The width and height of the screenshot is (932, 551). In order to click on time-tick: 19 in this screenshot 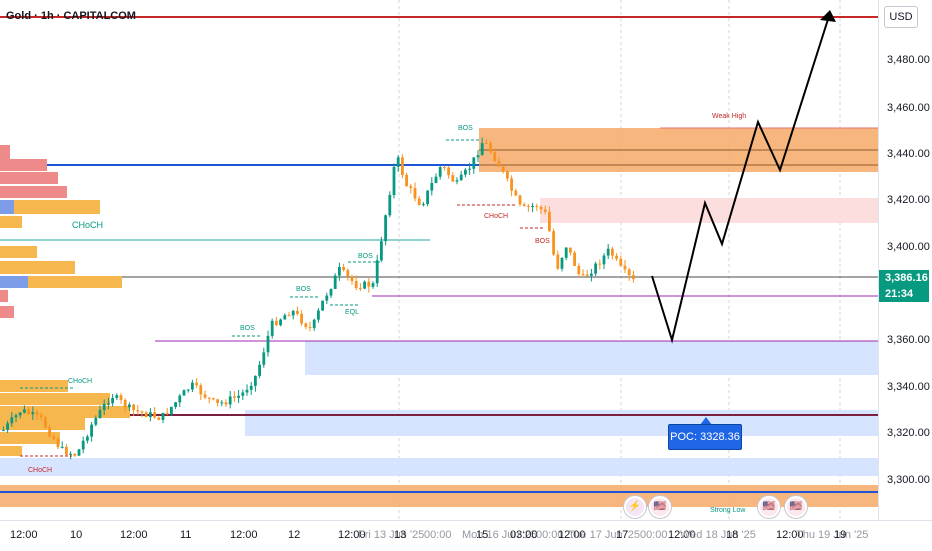, I will do `click(840, 535)`.